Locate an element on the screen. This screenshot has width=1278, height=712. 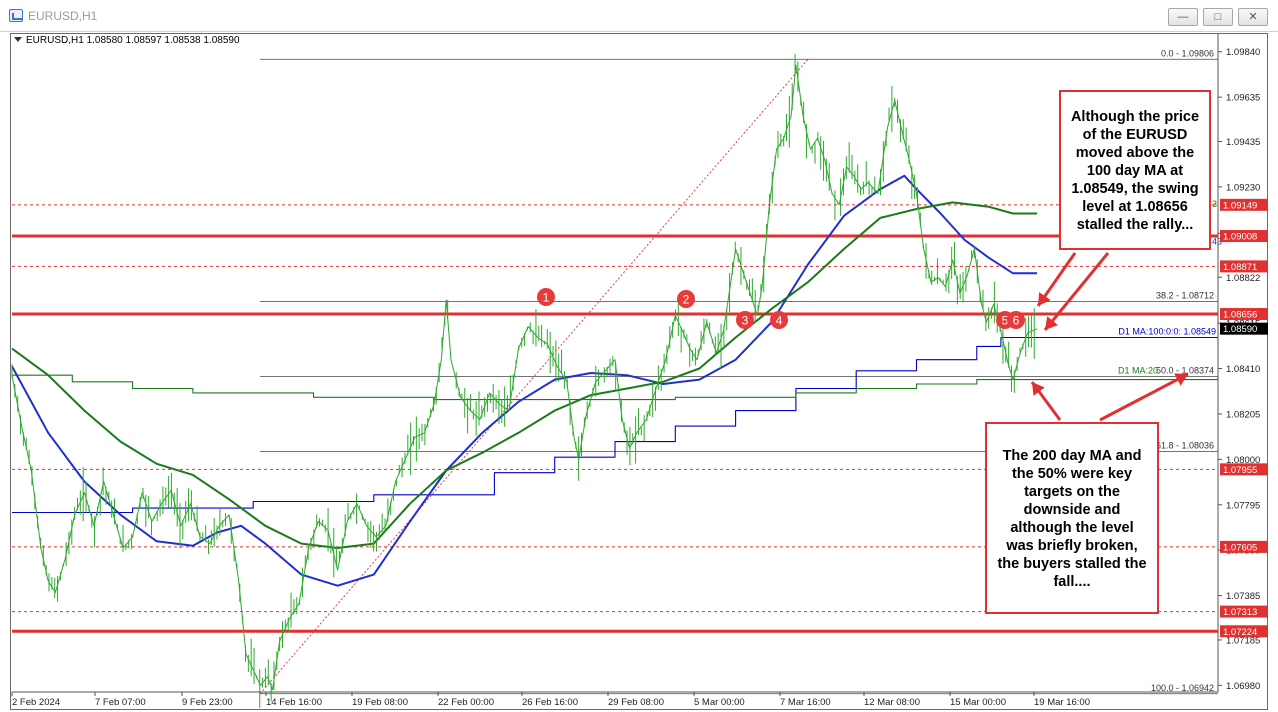
upper-arrow-left-head is located at coordinates (1044, 299).